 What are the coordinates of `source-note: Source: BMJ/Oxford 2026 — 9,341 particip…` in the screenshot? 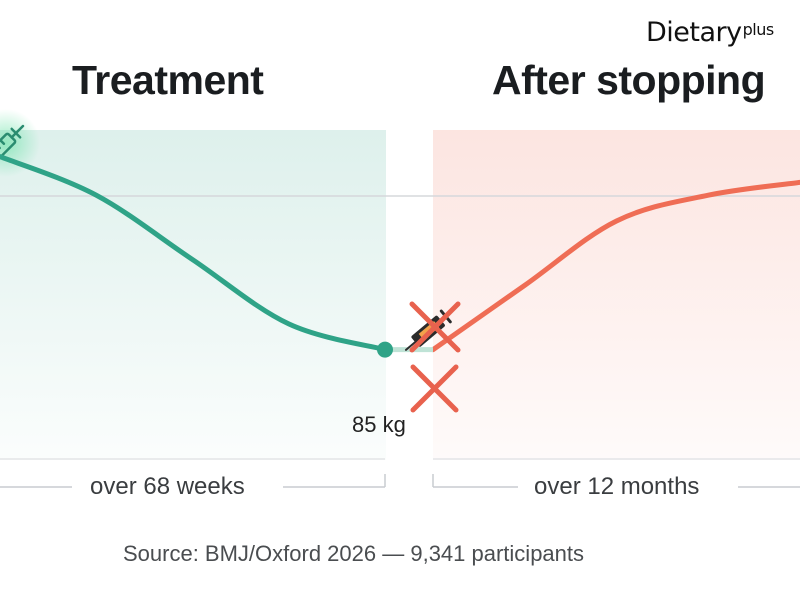 It's located at (354, 553).